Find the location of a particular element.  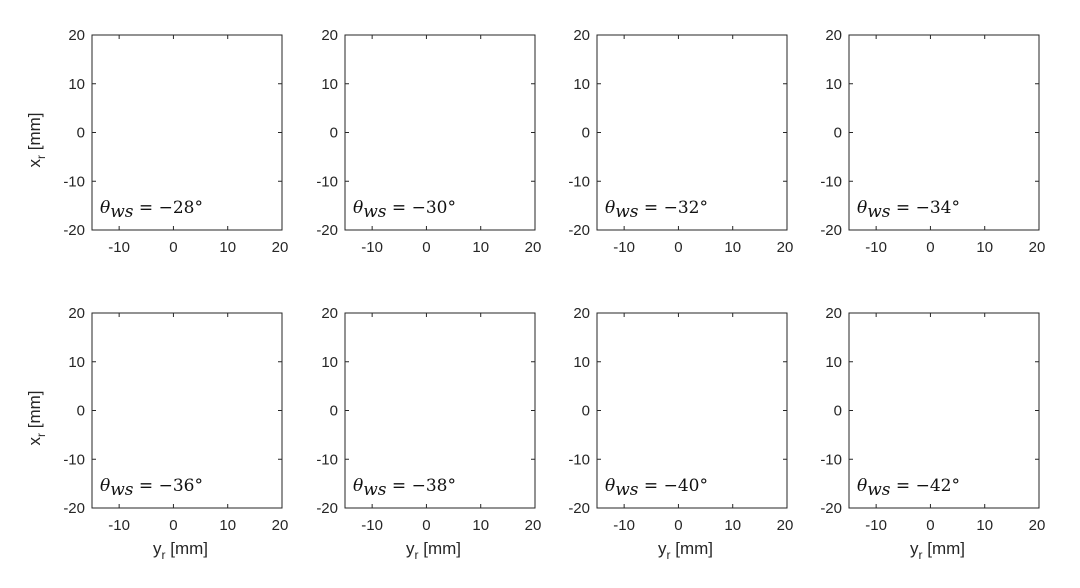

theta-label: θws = −36° is located at coordinates (151, 488).